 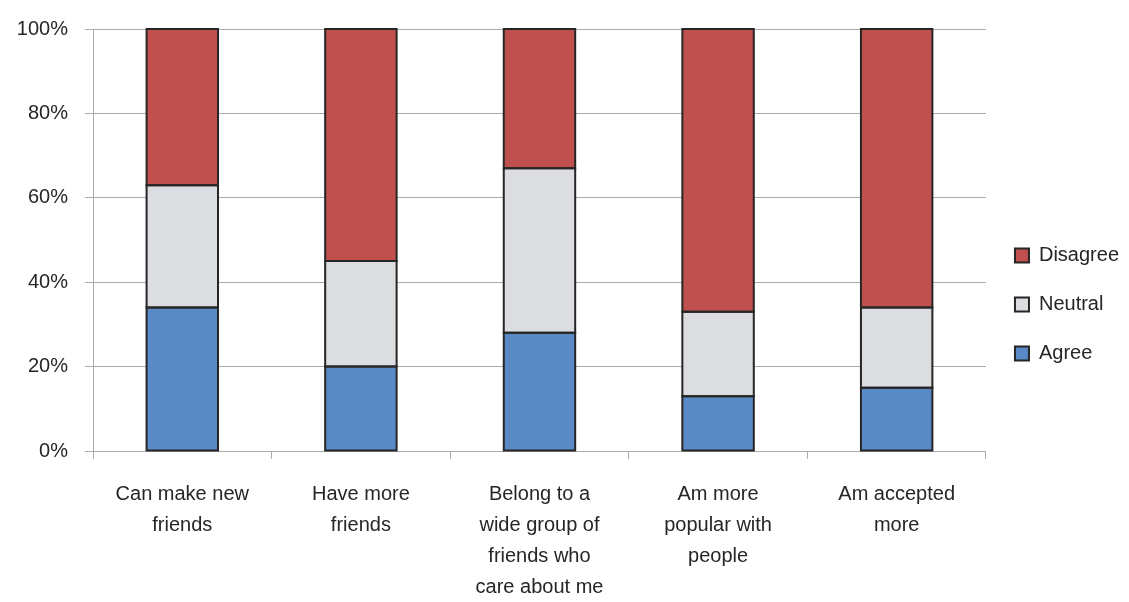 What do you see at coordinates (48, 196) in the screenshot?
I see `y-tick-label: 60%` at bounding box center [48, 196].